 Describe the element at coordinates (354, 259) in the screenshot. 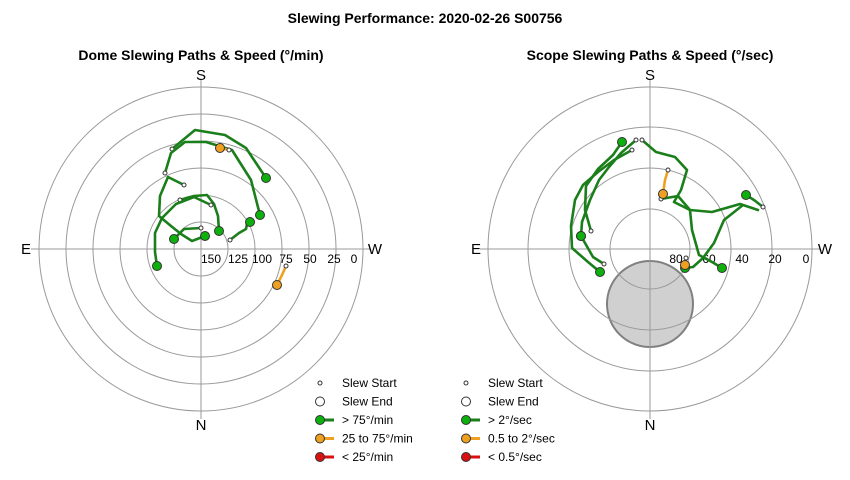

I see `dome-r-tick: 0` at that location.